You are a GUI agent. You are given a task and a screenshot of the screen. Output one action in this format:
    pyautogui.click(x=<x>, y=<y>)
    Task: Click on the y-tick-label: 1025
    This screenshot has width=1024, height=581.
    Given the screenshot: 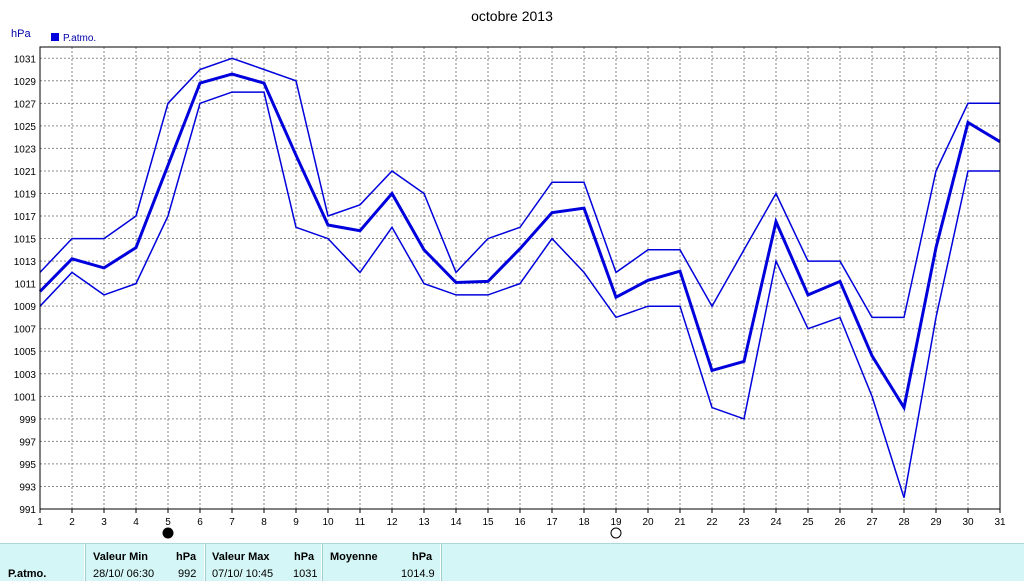 What is the action you would take?
    pyautogui.click(x=25, y=127)
    